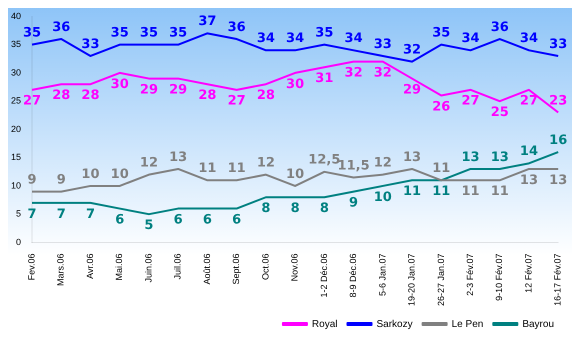 The height and width of the screenshot is (347, 580). What do you see at coordinates (149, 226) in the screenshot?
I see `data-label: 5` at bounding box center [149, 226].